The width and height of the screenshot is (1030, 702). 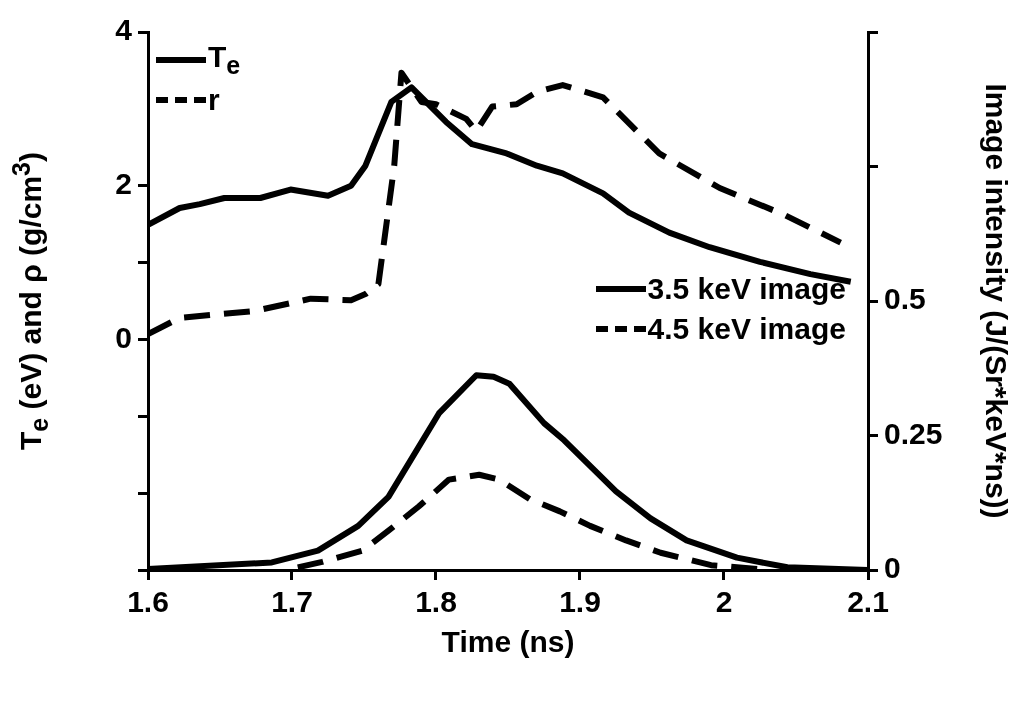 I want to click on legend-label: 4.5 keV image, so click(x=746, y=328).